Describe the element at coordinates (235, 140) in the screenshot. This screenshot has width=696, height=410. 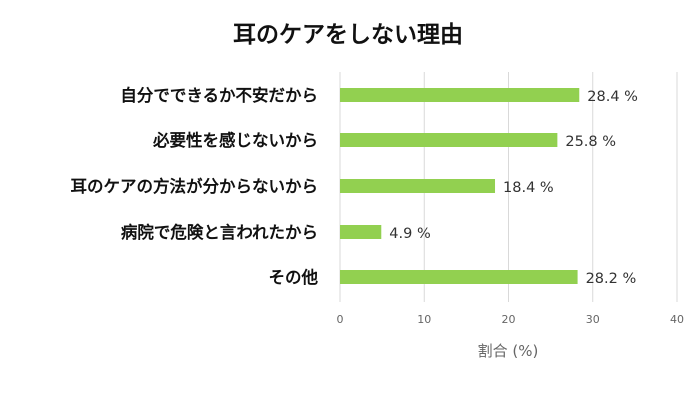
I see `category-label: 必要性を感じないから` at that location.